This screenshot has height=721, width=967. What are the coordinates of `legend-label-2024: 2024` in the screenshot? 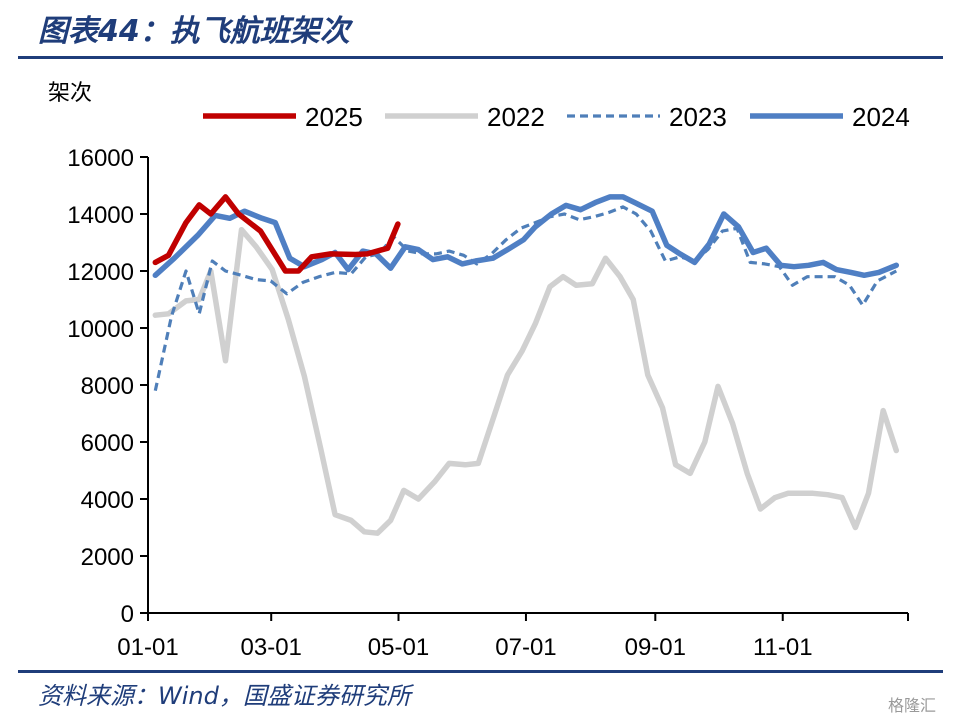 It's located at (881, 117).